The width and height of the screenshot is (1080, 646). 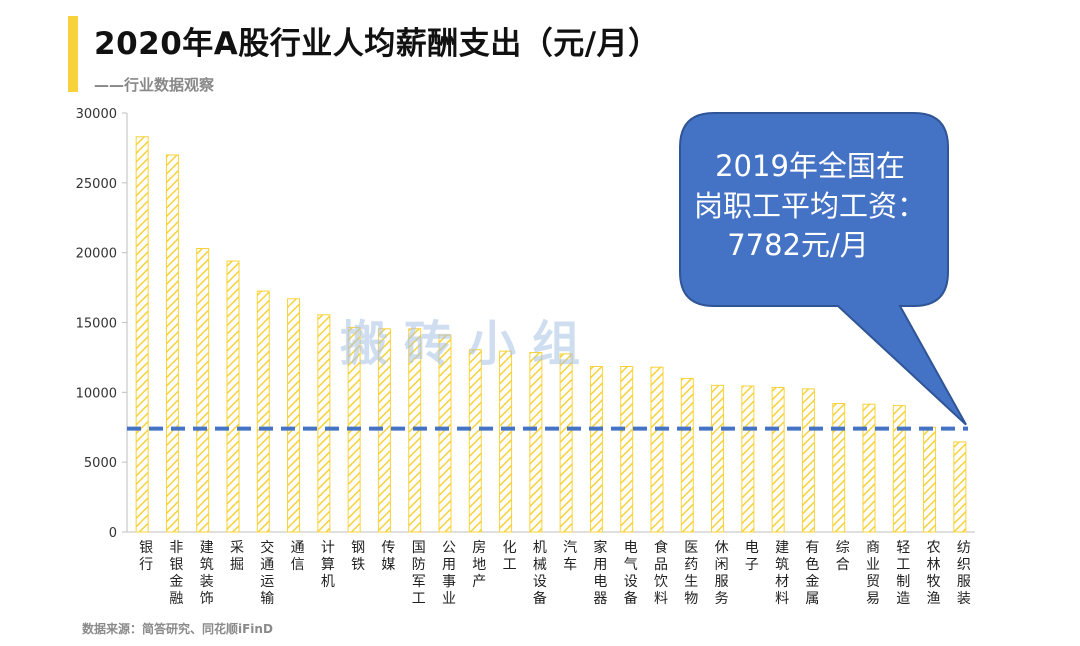 What do you see at coordinates (298, 556) in the screenshot?
I see `x-category-label: 通信` at bounding box center [298, 556].